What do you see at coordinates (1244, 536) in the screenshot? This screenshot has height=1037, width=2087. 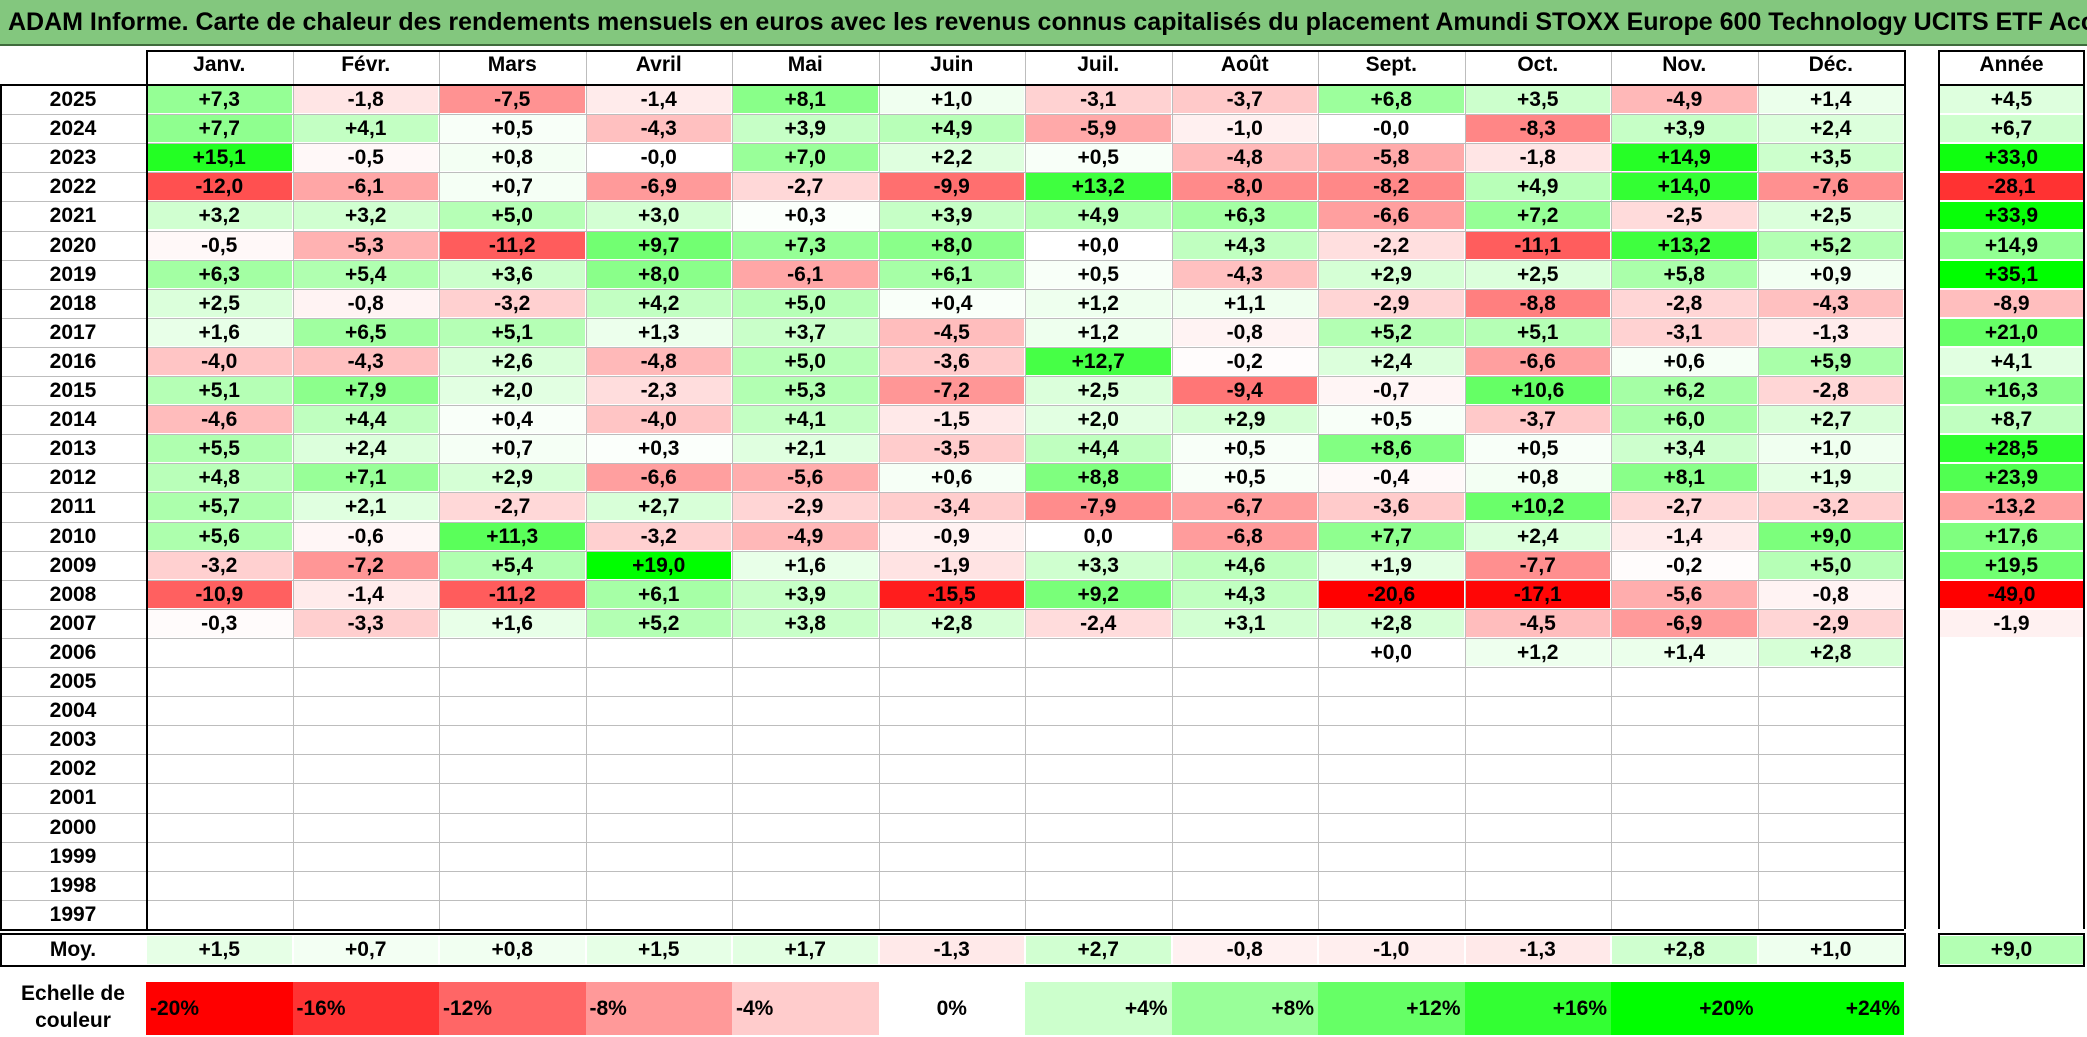 I see `heatmap-cell: -6,8` at bounding box center [1244, 536].